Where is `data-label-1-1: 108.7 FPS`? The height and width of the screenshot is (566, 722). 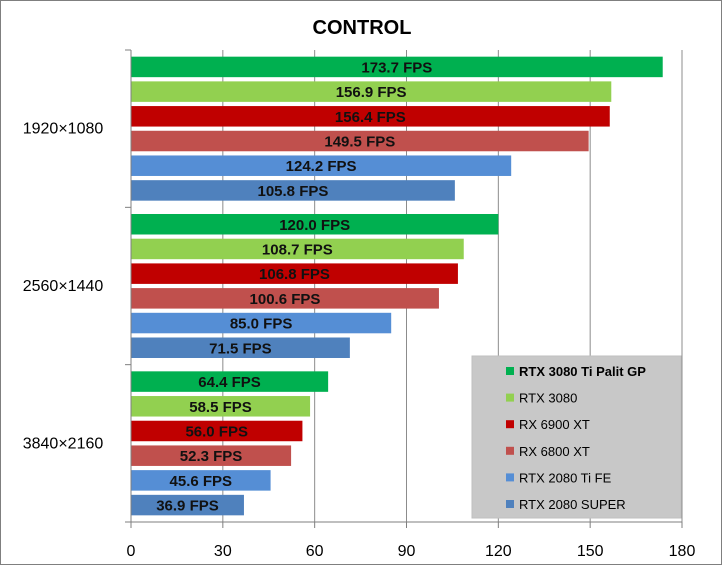 data-label-1-1: 108.7 FPS is located at coordinates (297, 249).